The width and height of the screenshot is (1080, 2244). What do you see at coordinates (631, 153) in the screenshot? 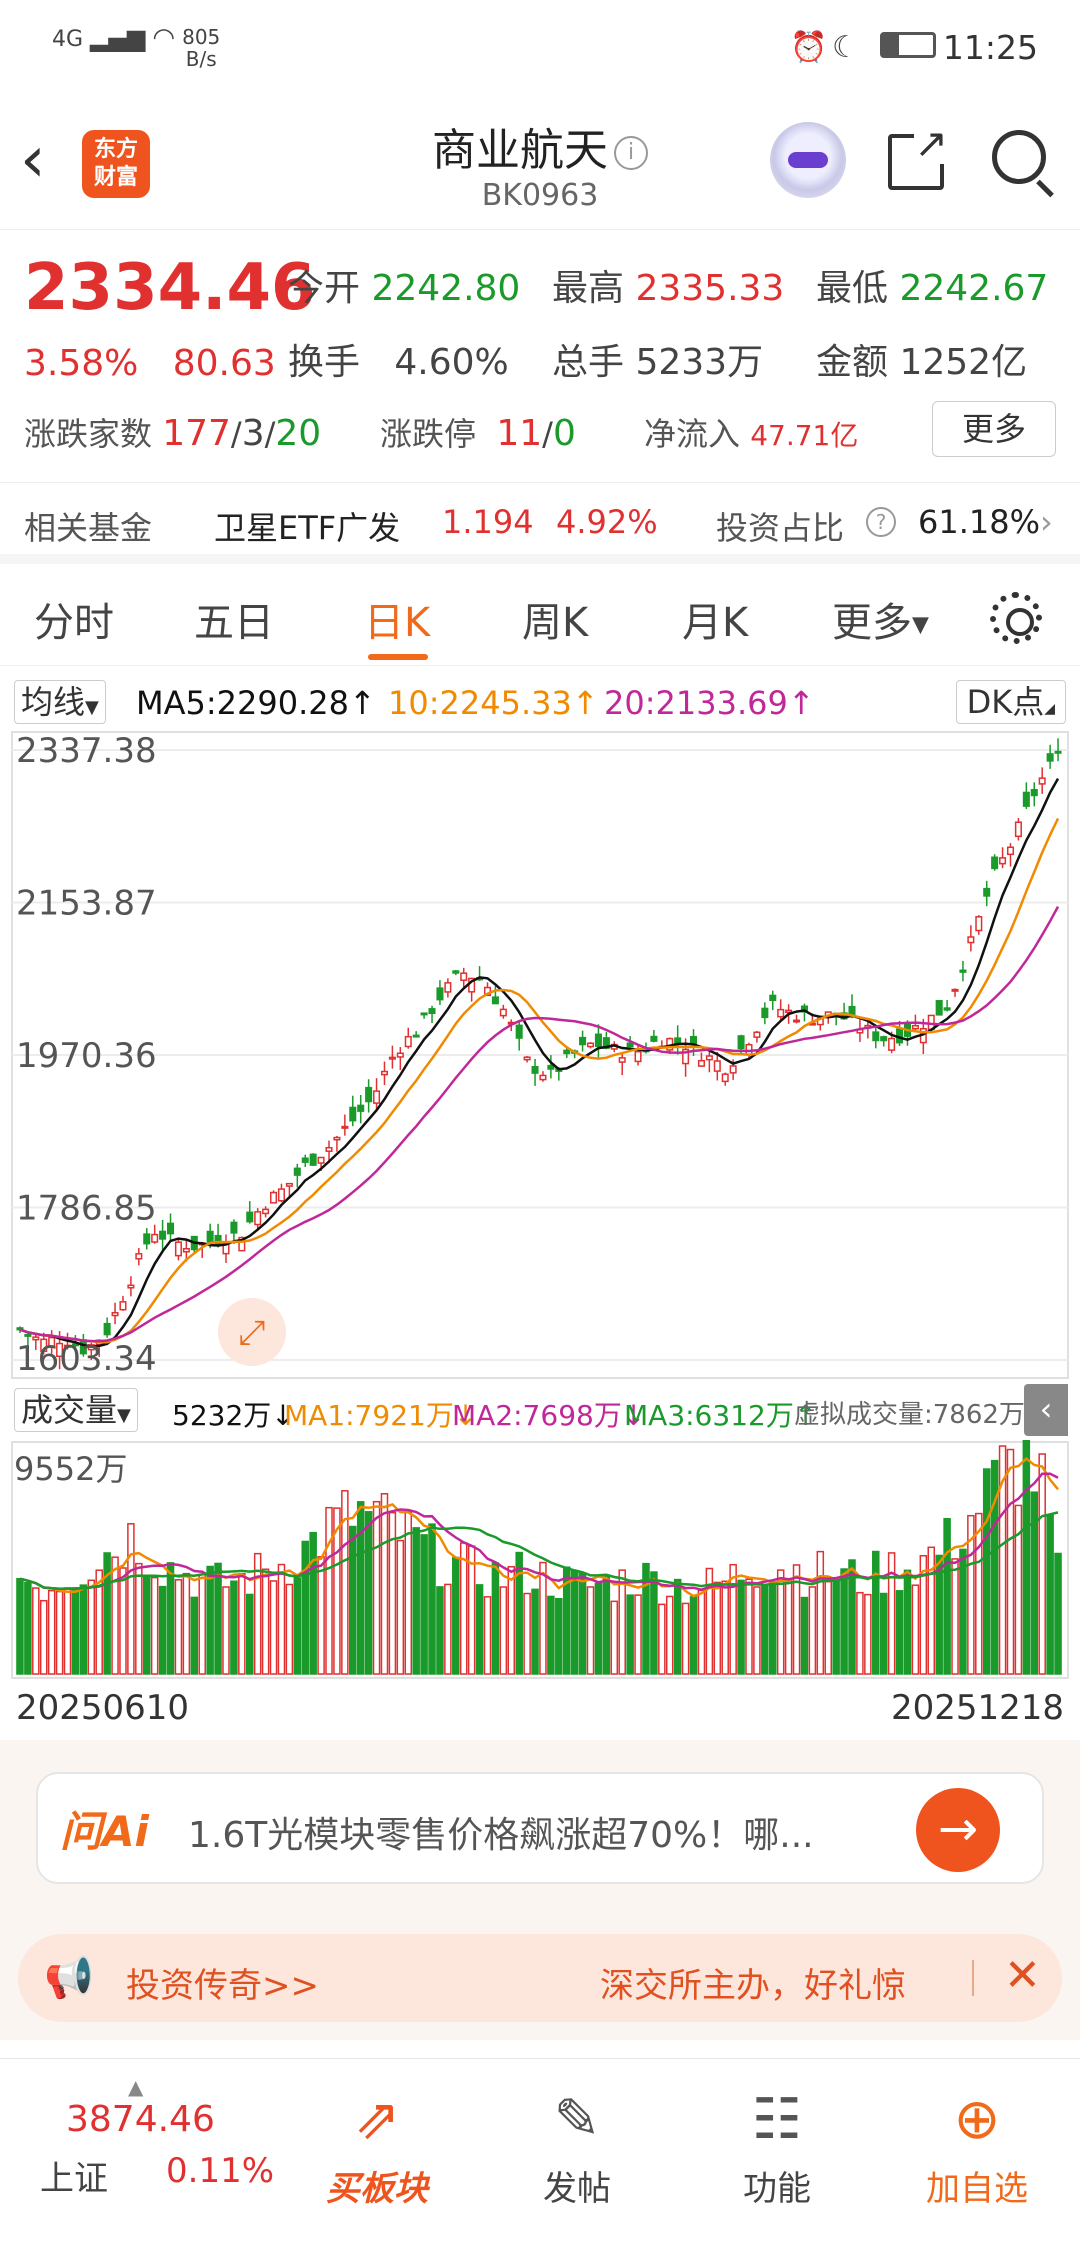
I see `info-icon: i` at bounding box center [631, 153].